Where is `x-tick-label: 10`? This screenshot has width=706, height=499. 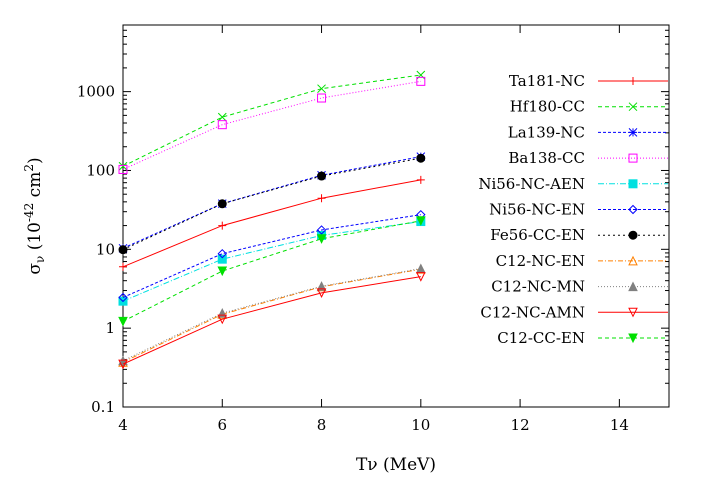
x-tick-label: 10 is located at coordinates (420, 425).